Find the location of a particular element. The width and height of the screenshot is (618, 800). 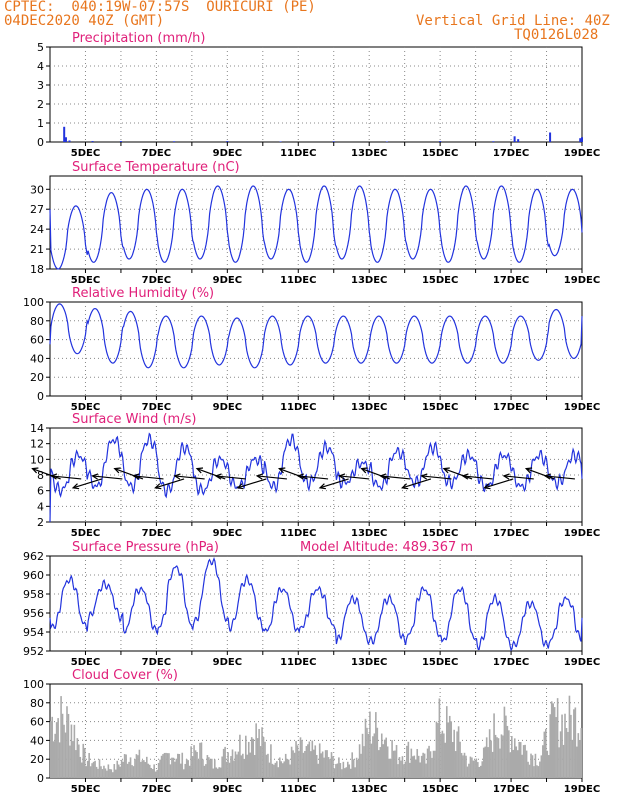

temp-xtick-label: 7DEC is located at coordinates (156, 280).